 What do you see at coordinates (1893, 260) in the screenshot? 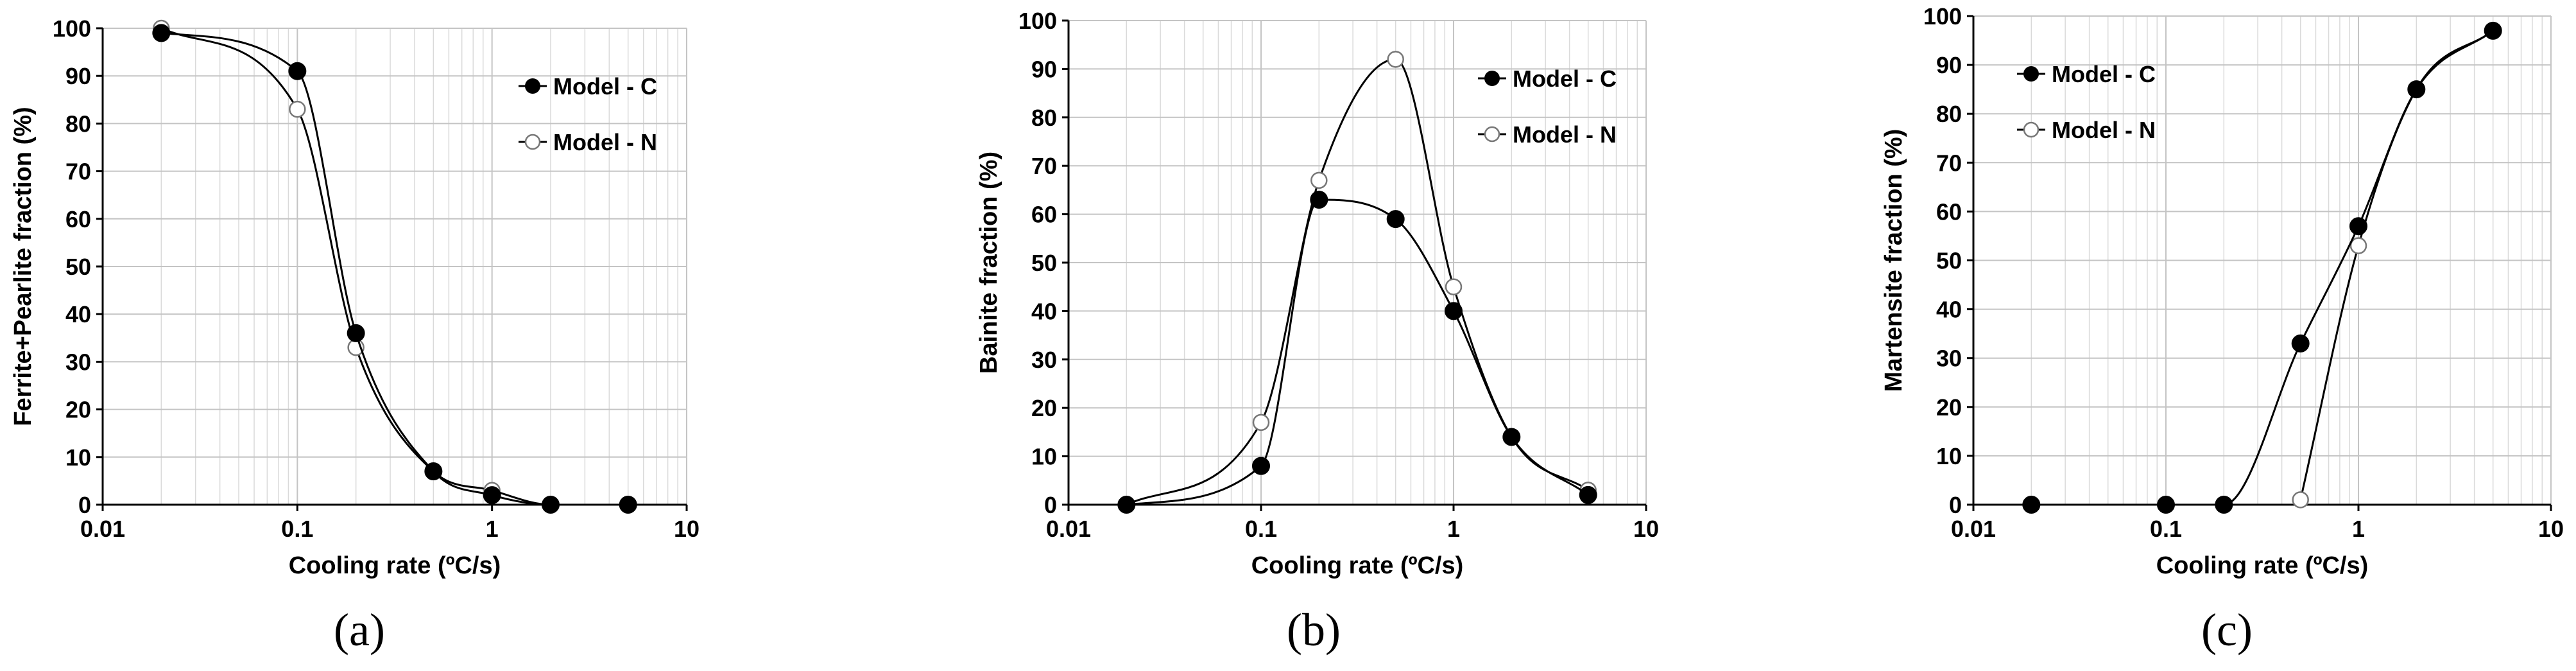
I see `y-axis-title: Martensite fraction (%)` at bounding box center [1893, 260].